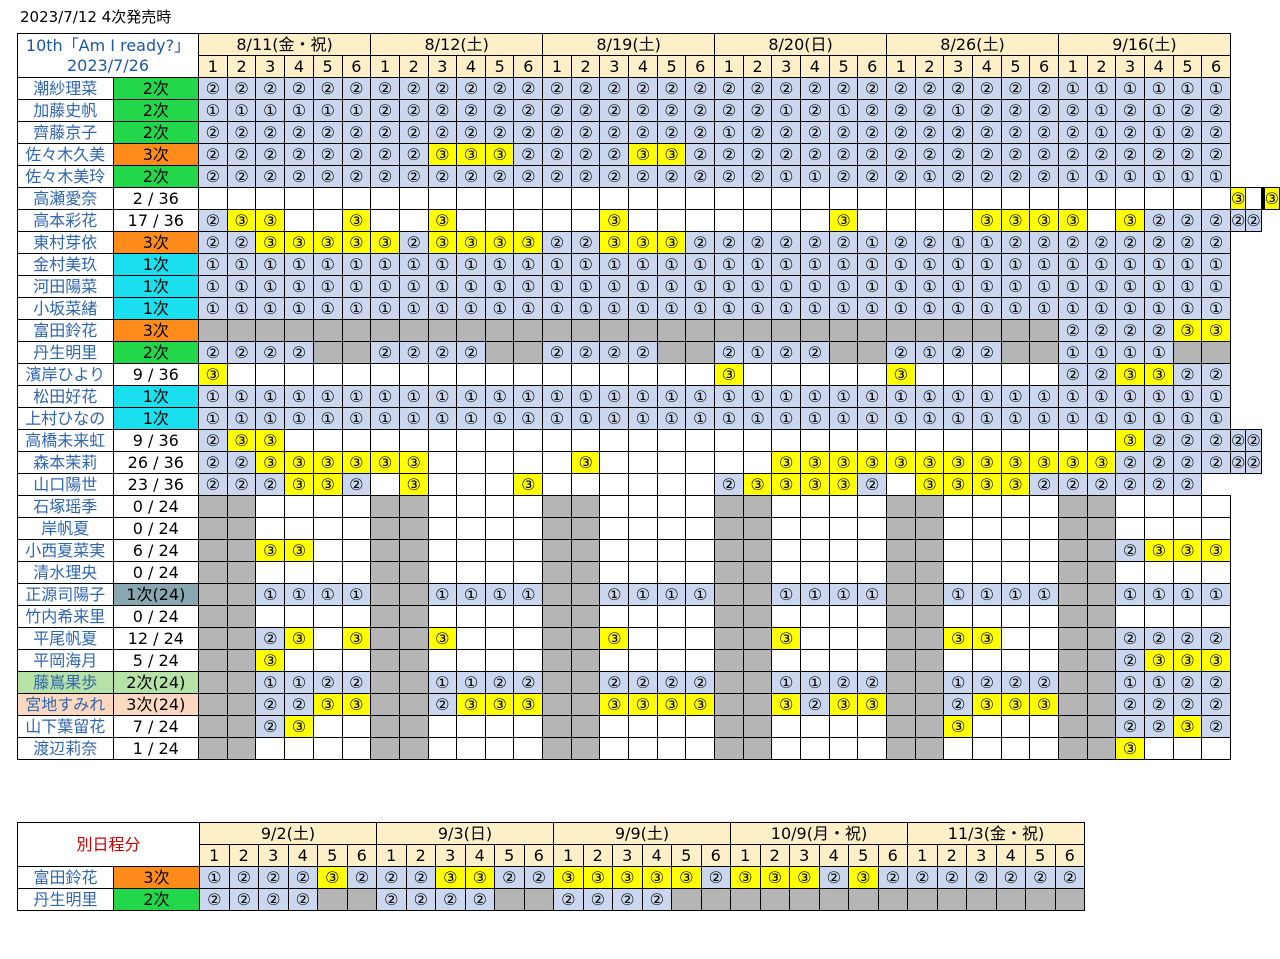 The width and height of the screenshot is (1280, 959). What do you see at coordinates (155, 594) in the screenshot?
I see `sales-status: 1次(24)` at bounding box center [155, 594].